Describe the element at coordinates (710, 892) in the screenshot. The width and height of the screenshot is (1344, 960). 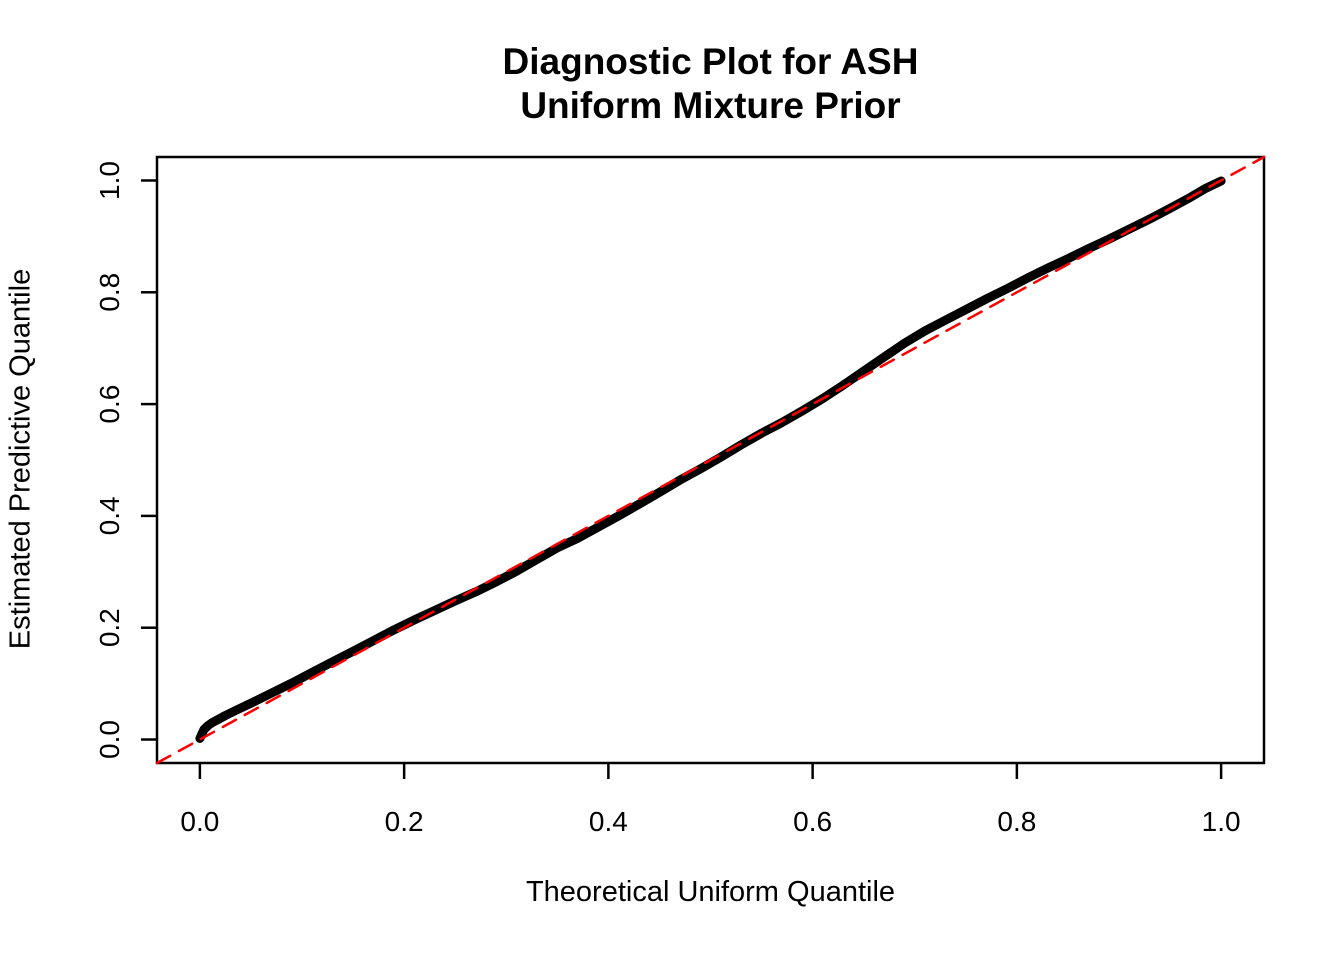
I see `x-axis-title: Theoretical Uniform Quantile` at that location.